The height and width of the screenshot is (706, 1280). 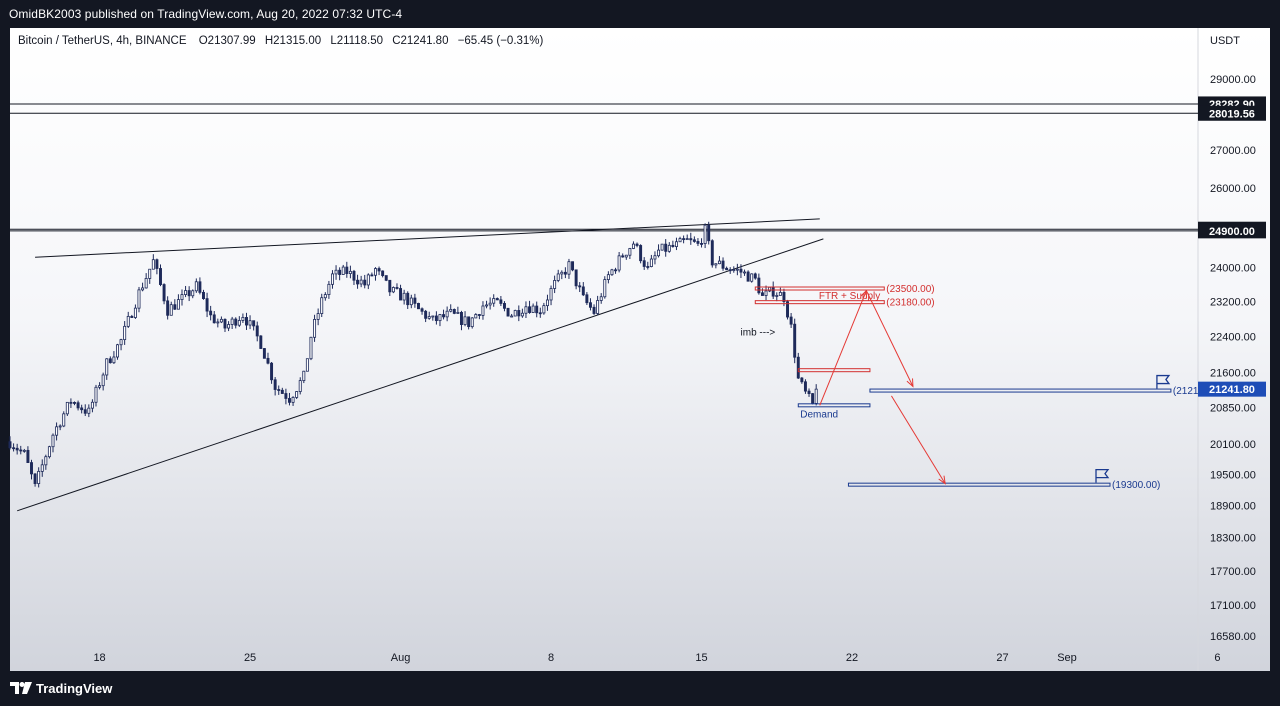 I want to click on y-tick-label: 20100.00, so click(x=1233, y=445).